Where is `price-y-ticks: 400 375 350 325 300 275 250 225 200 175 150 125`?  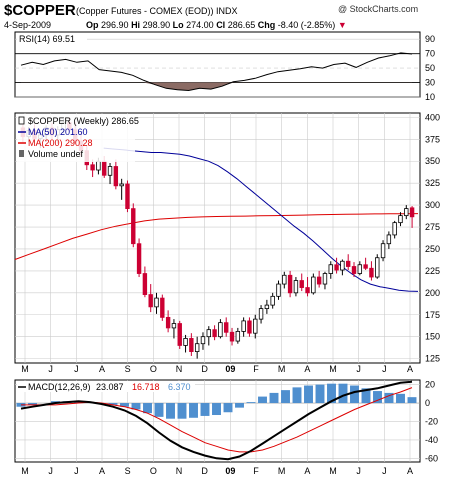
price-y-ticks: 400 375 350 325 300 275 250 225 200 175 150 125 is located at coordinates (432, 237).